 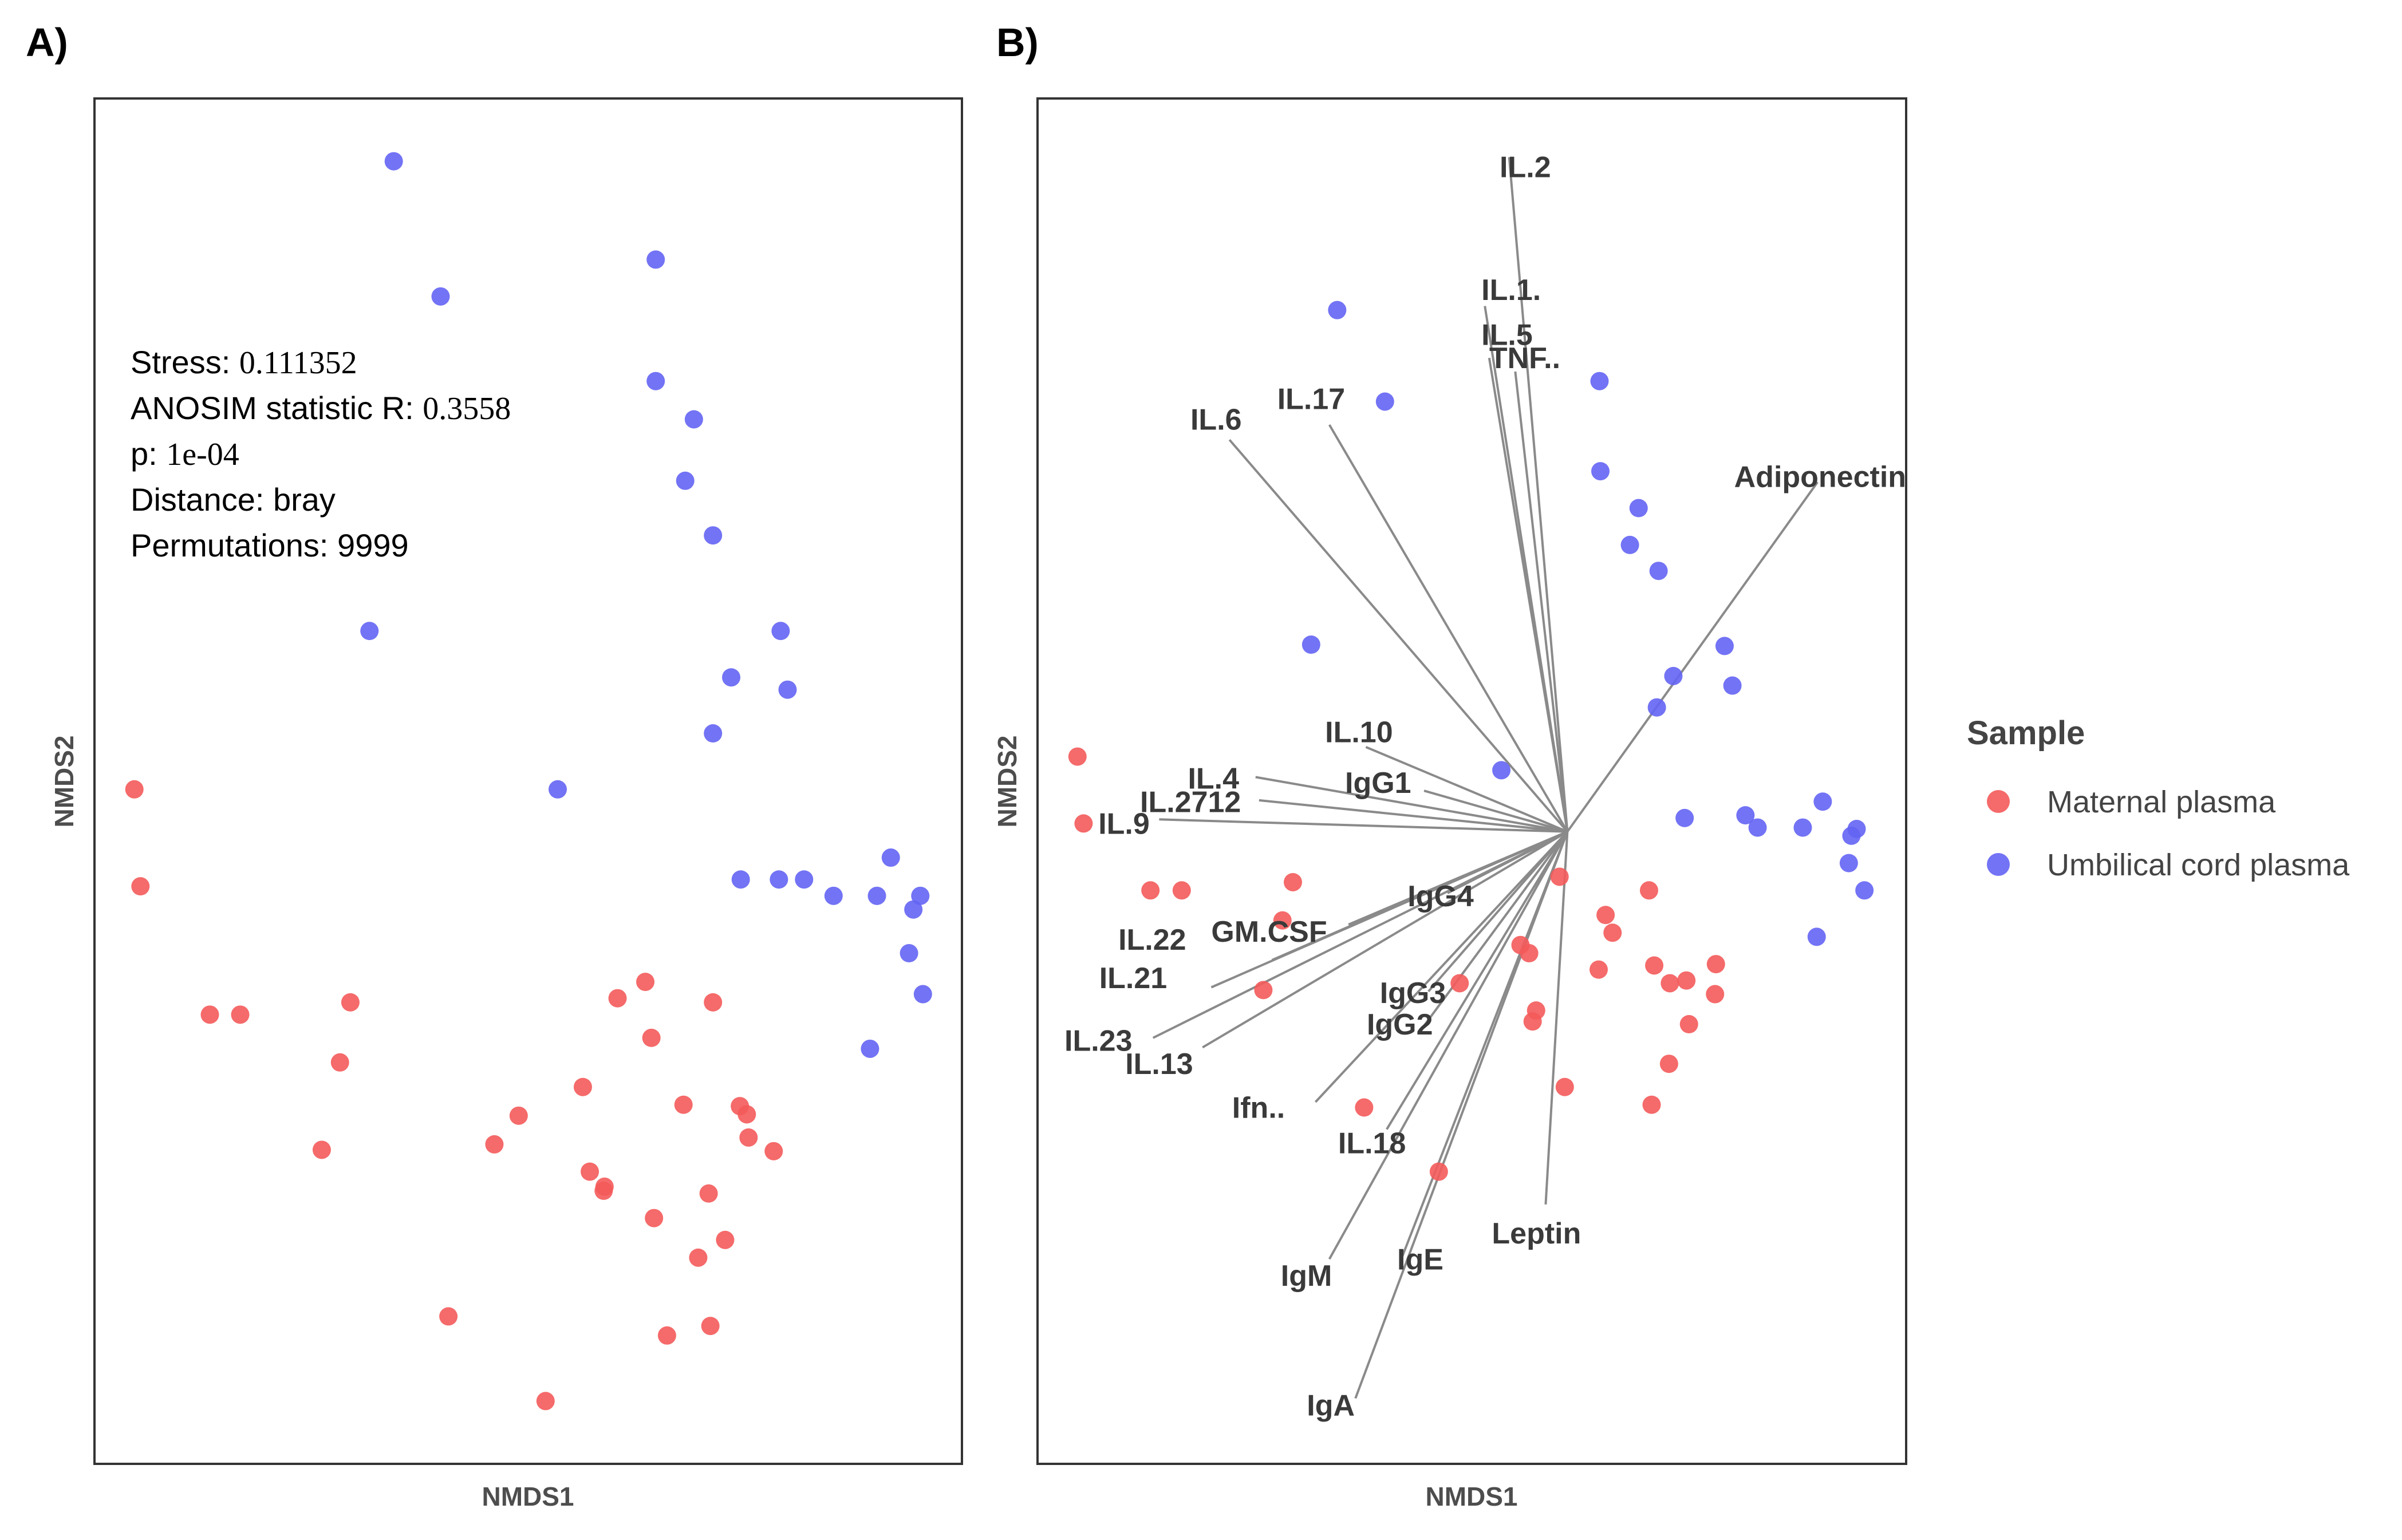 I want to click on stats-key: p:, so click(x=148, y=454).